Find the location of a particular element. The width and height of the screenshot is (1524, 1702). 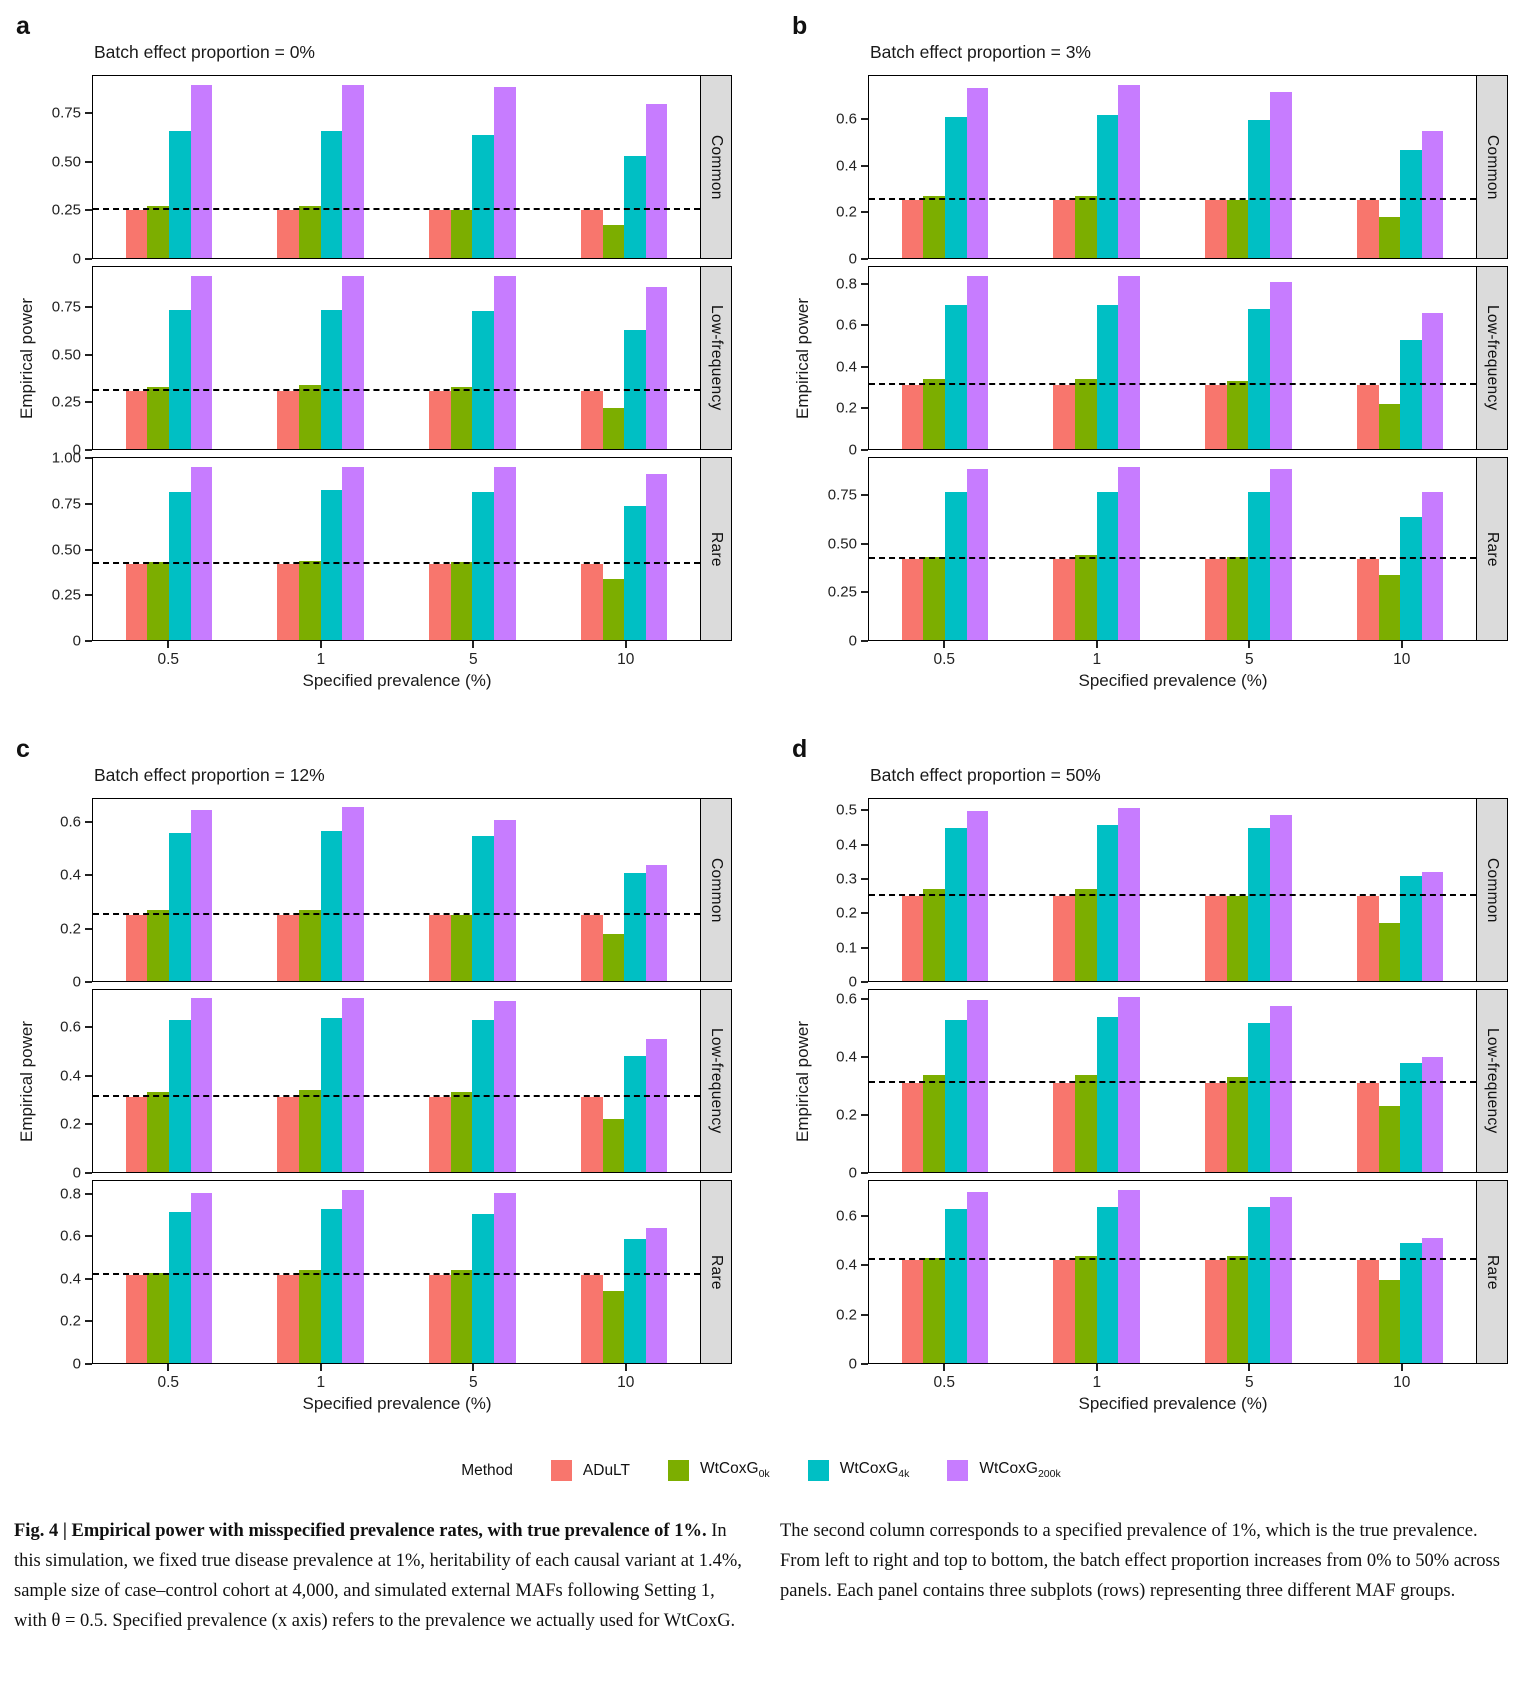

y-axis: 0 0.2 0.4 0.6 0.8 is located at coordinates (66, 1276).